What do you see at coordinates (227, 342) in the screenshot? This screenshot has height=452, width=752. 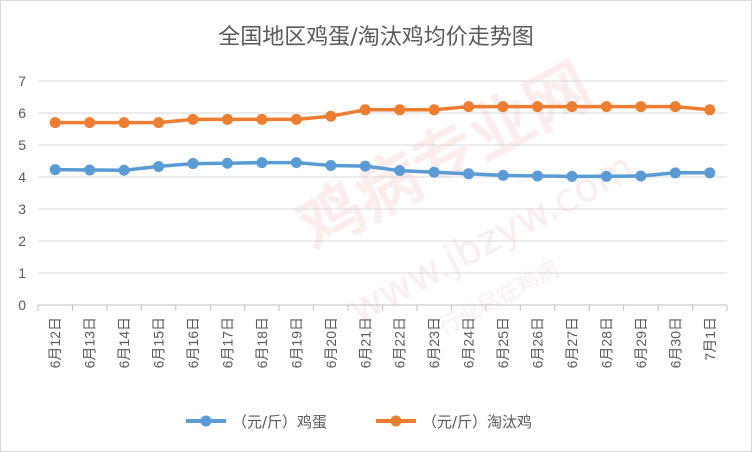 I see `x-tick-label: 6月17日` at bounding box center [227, 342].